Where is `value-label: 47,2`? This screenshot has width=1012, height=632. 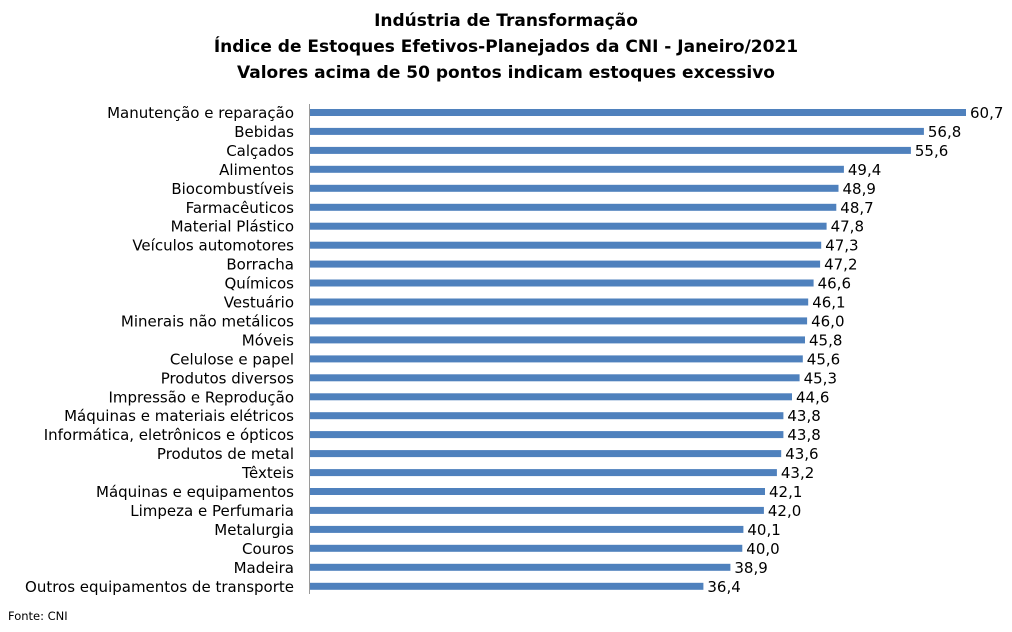
value-label: 47,2 is located at coordinates (840, 265).